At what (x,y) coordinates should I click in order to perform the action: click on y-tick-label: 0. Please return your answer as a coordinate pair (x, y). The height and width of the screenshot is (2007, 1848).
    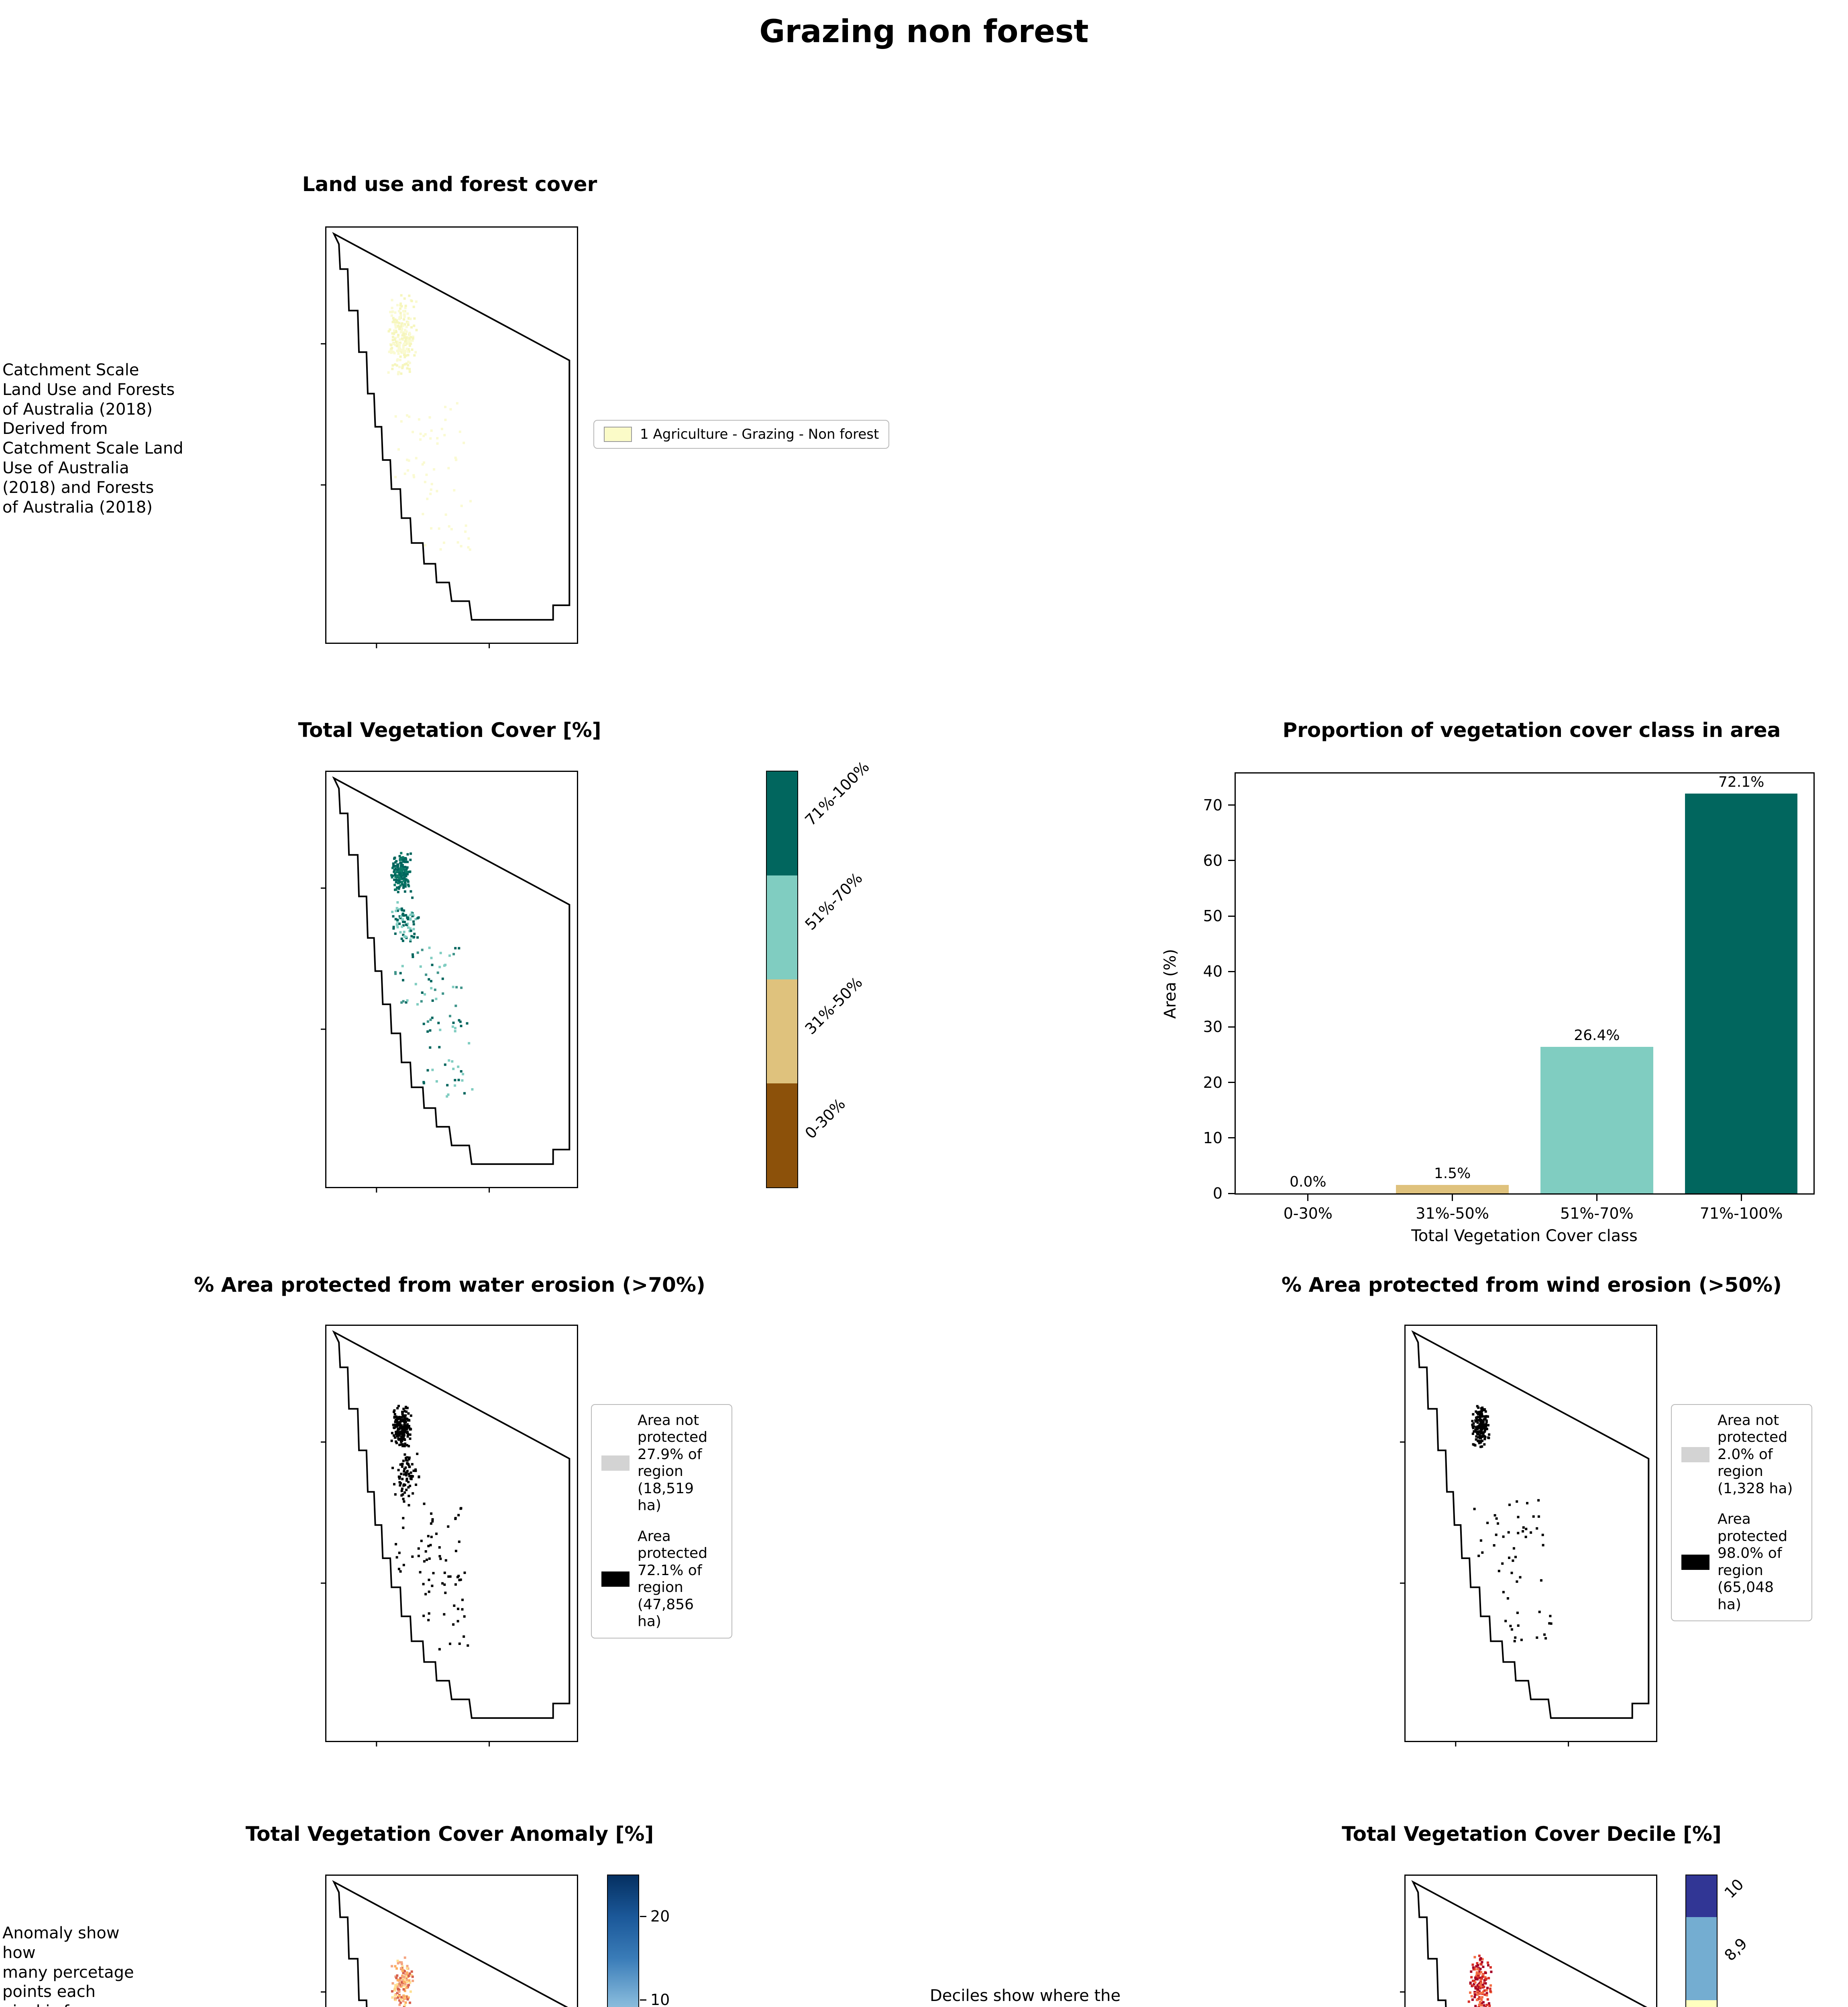
    Looking at the image, I should click on (1217, 1193).